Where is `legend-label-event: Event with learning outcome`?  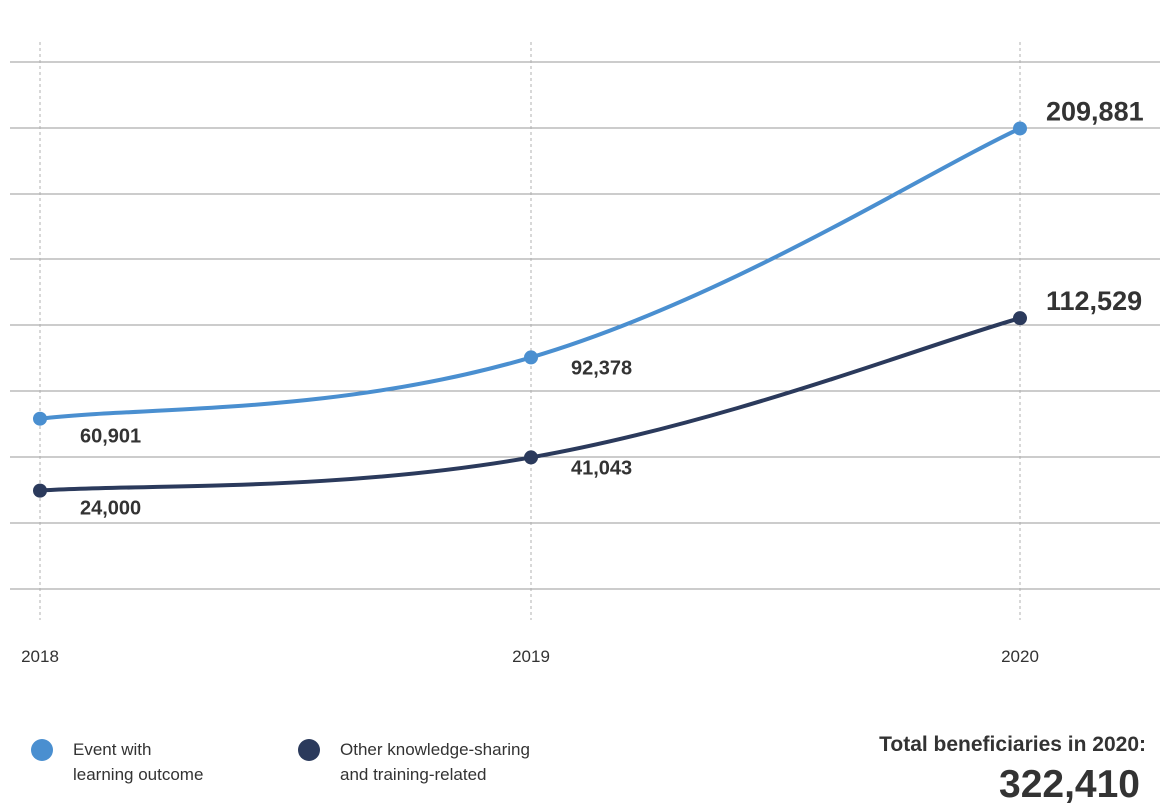 legend-label-event: Event with learning outcome is located at coordinates (183, 762).